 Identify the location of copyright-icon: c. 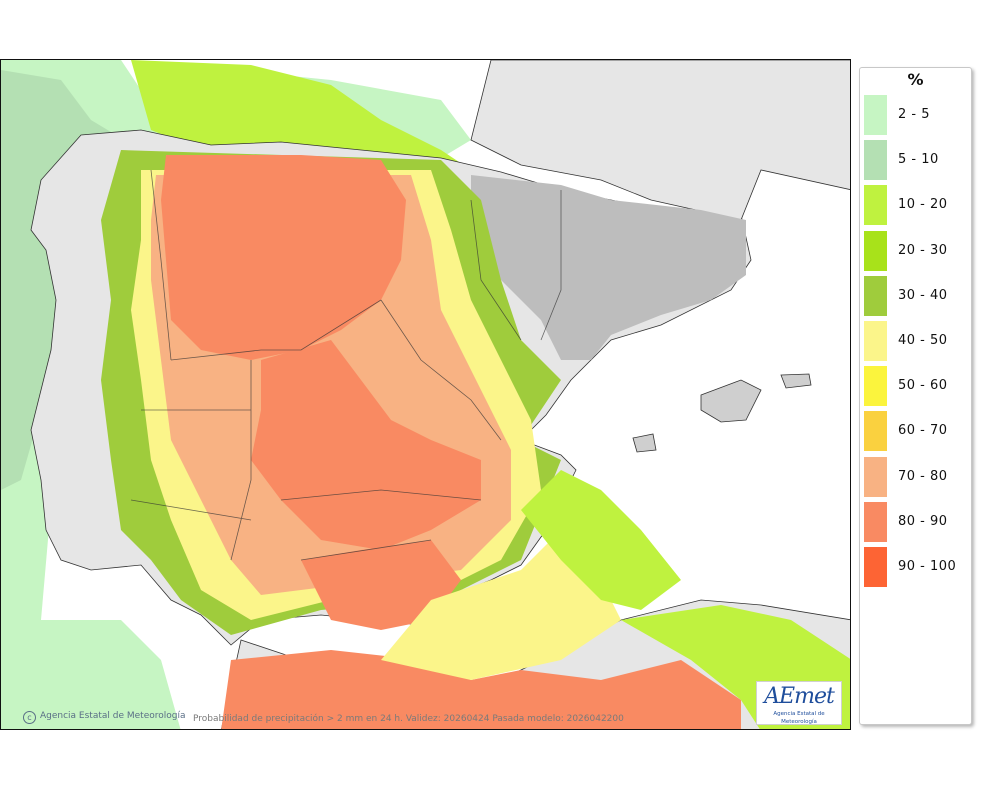
(29, 717).